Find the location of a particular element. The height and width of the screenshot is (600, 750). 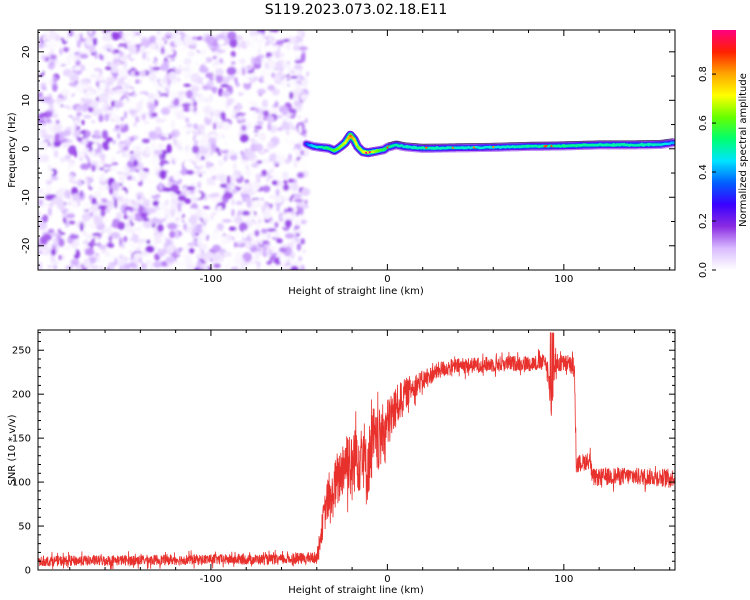

colorbar-tick-label: 0.4 is located at coordinates (703, 172).